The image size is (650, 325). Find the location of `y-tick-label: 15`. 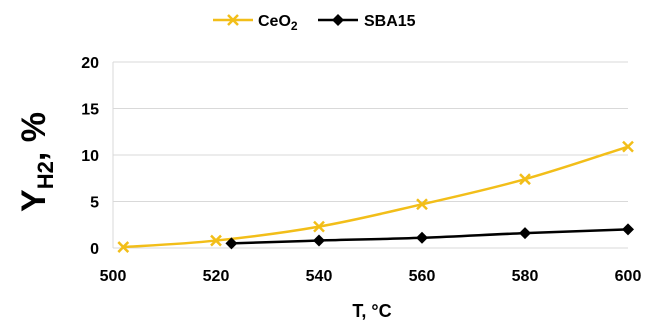

y-tick-label: 15 is located at coordinates (90, 110).